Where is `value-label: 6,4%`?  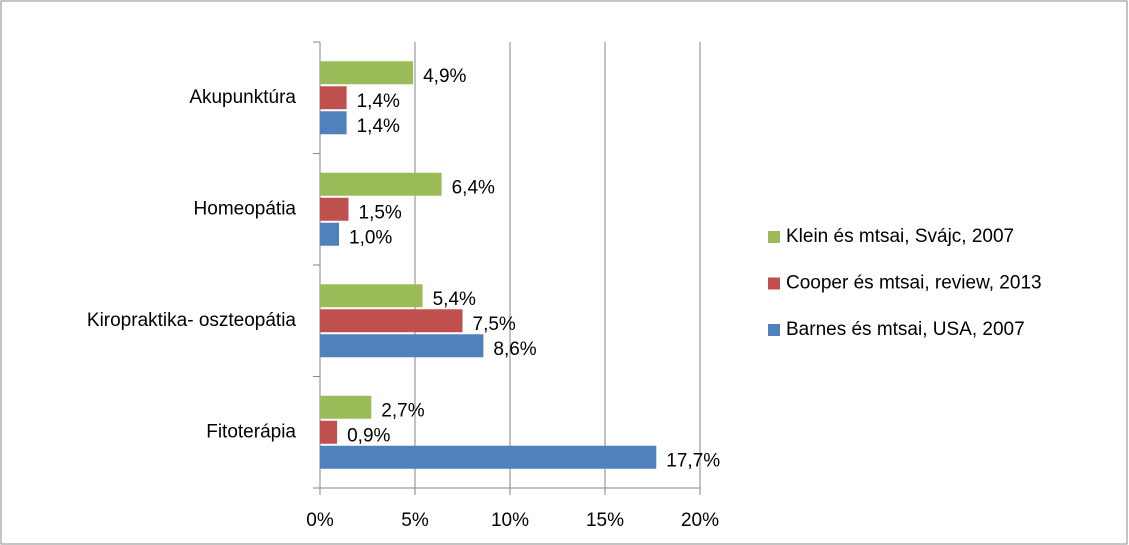 value-label: 6,4% is located at coordinates (473, 187).